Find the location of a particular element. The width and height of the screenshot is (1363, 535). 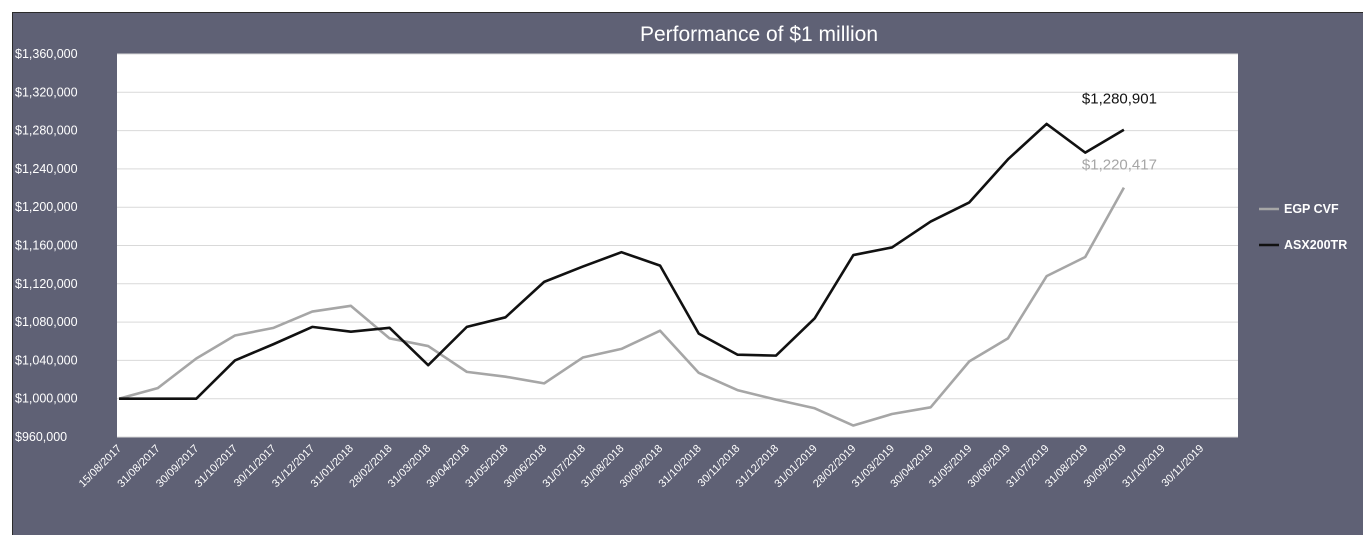

y-tick-label: $1,280,000 is located at coordinates (46, 131).